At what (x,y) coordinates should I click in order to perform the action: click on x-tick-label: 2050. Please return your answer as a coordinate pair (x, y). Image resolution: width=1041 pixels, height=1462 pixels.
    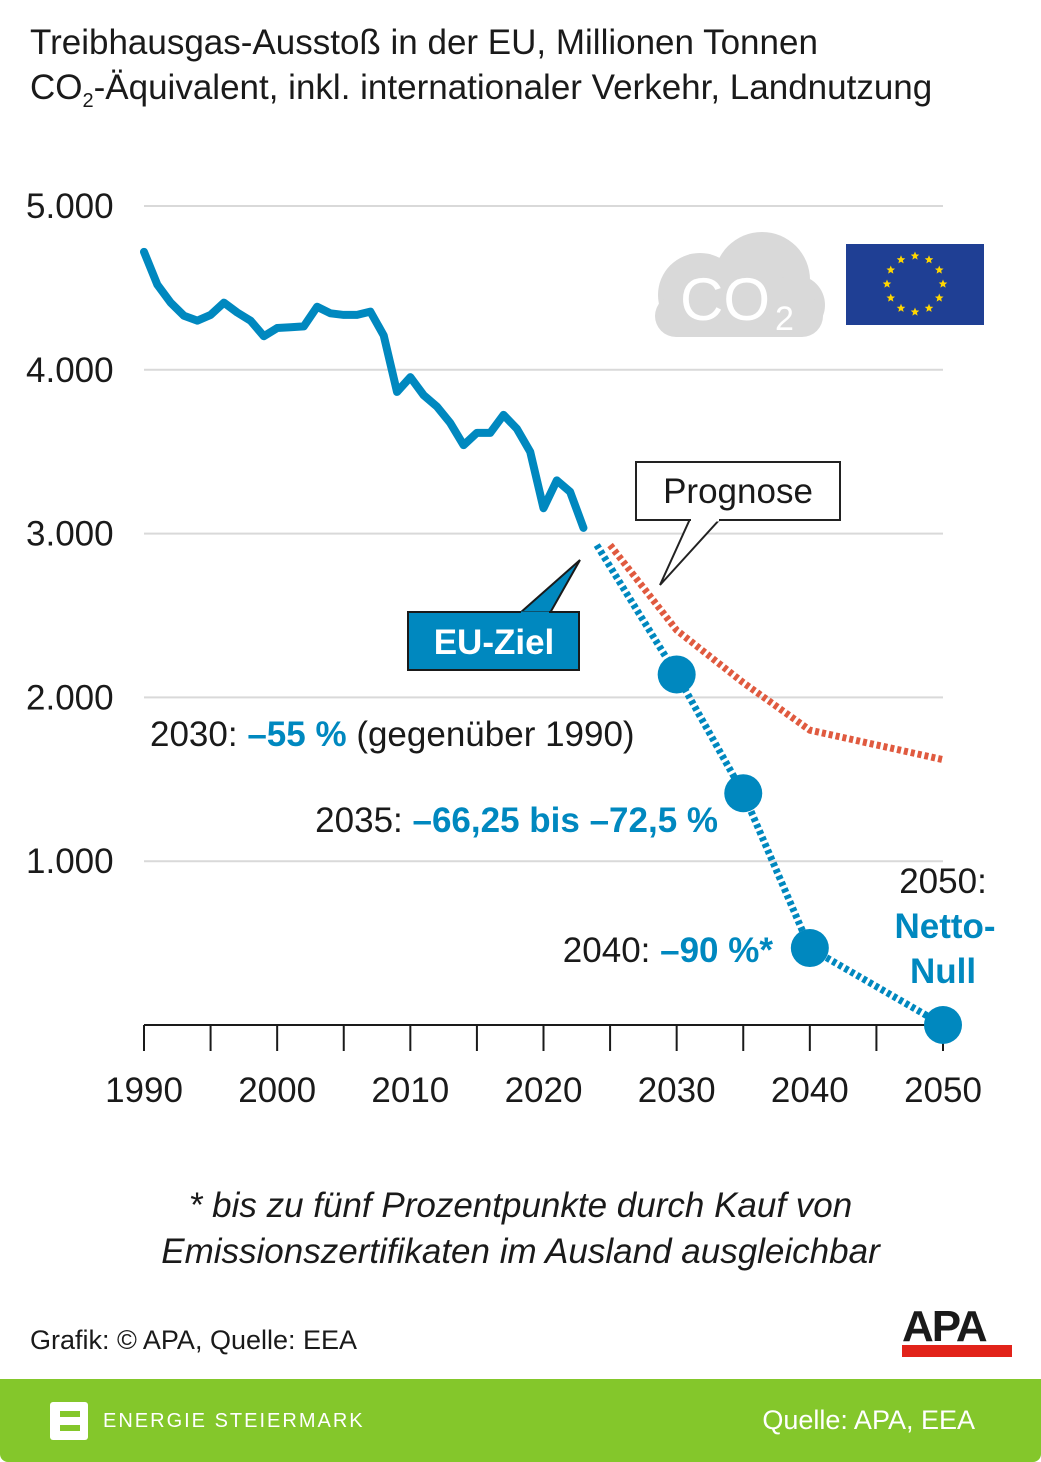
    Looking at the image, I should click on (943, 1090).